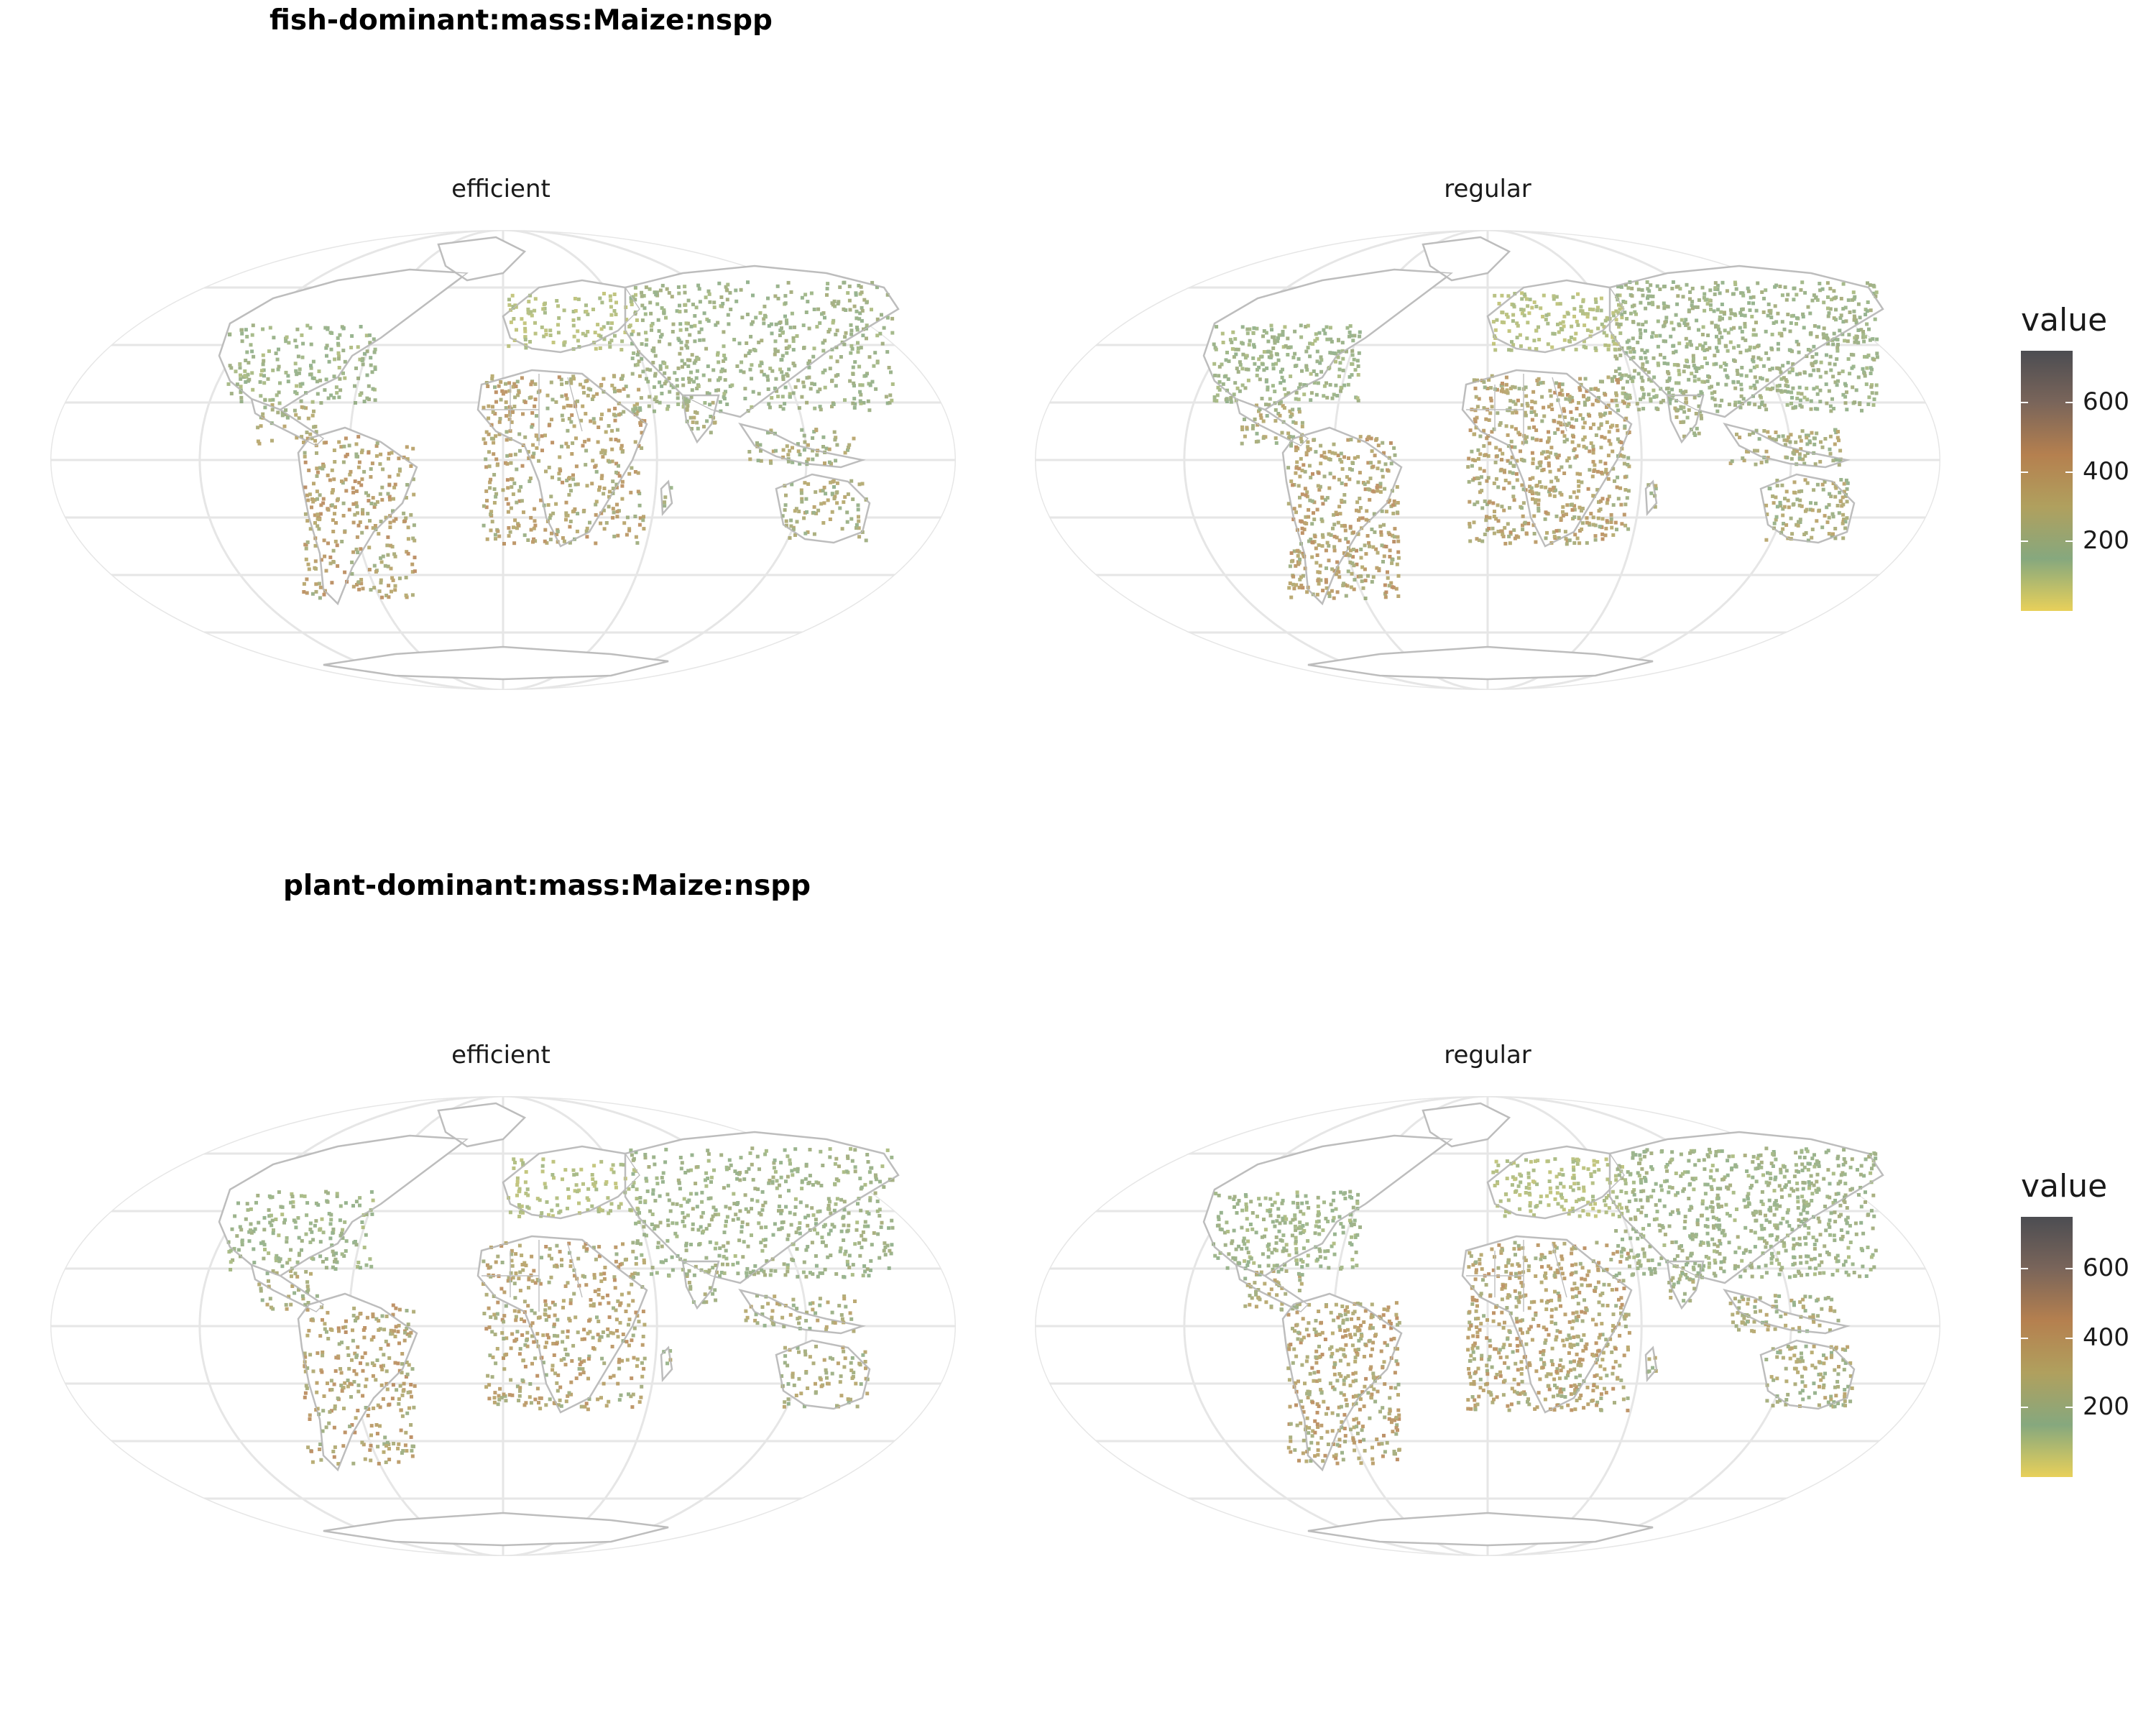 The image size is (2156, 1725). I want to click on panel-title: fish-dominant:mass:Maize:nspp, so click(521, 20).